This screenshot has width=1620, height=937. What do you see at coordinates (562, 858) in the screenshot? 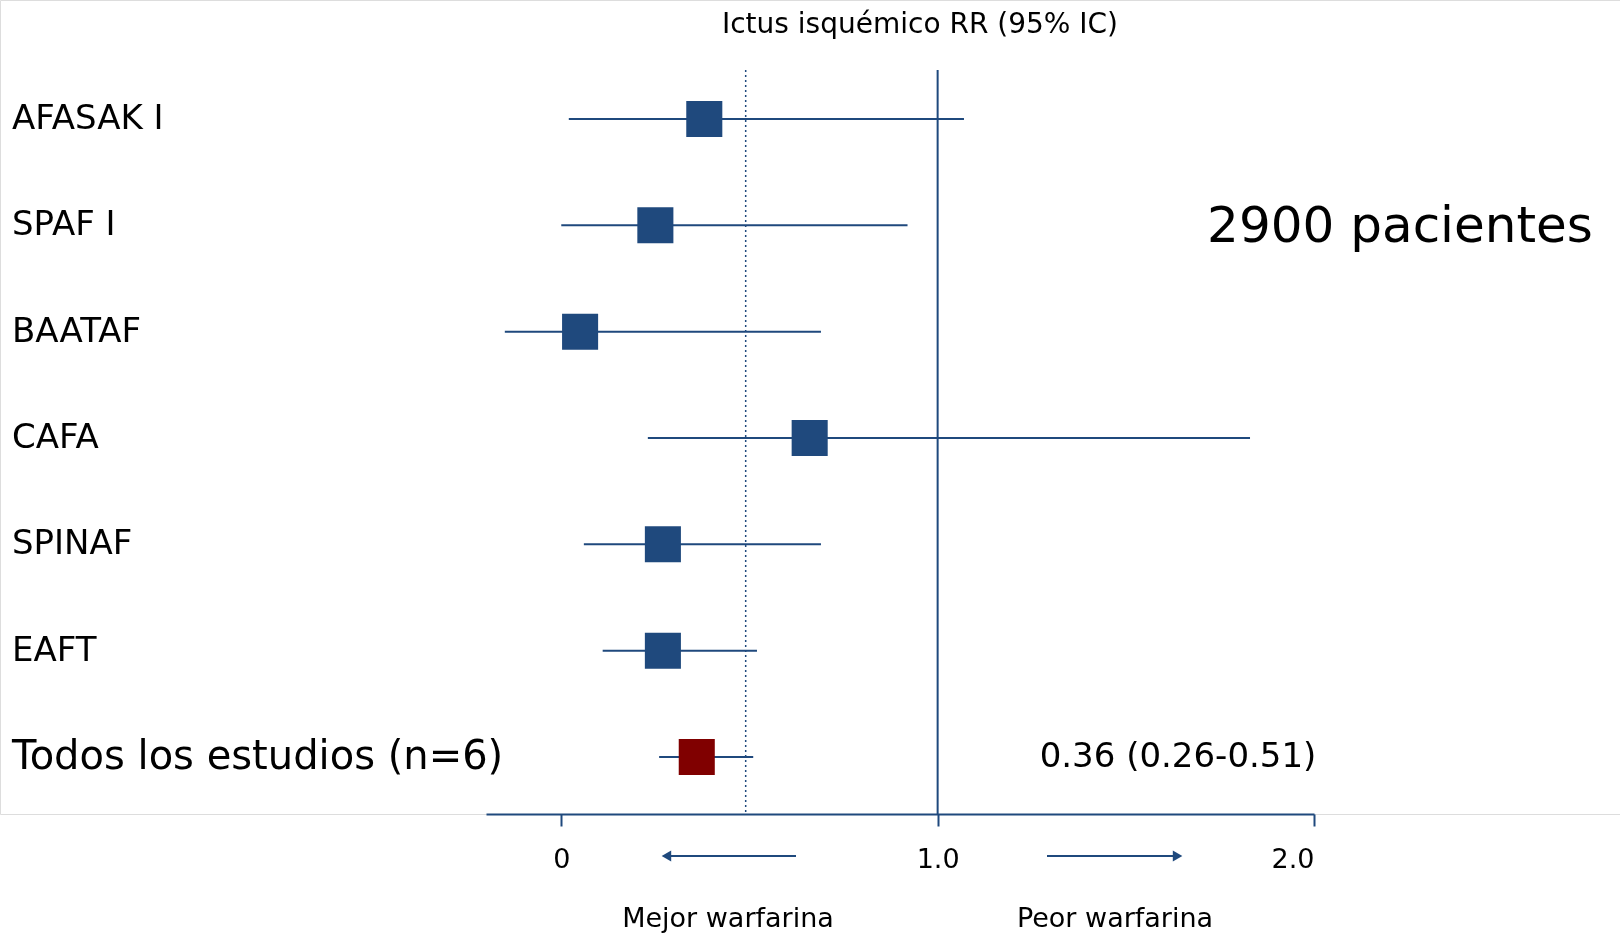
I see `x-tick-label: 0` at bounding box center [562, 858].